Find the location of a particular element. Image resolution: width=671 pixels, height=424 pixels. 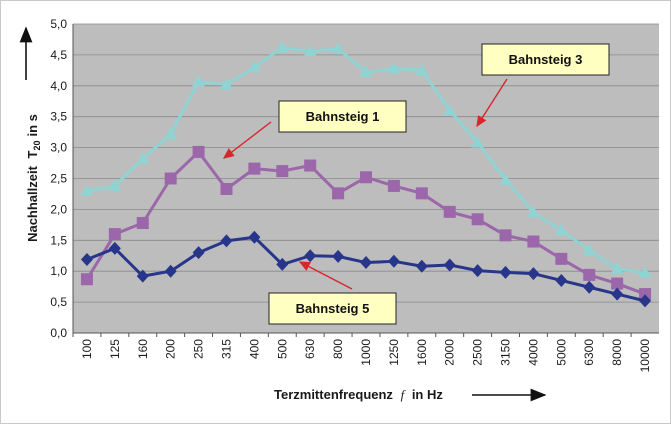

y-axis-symbol: T is located at coordinates (32, 154).